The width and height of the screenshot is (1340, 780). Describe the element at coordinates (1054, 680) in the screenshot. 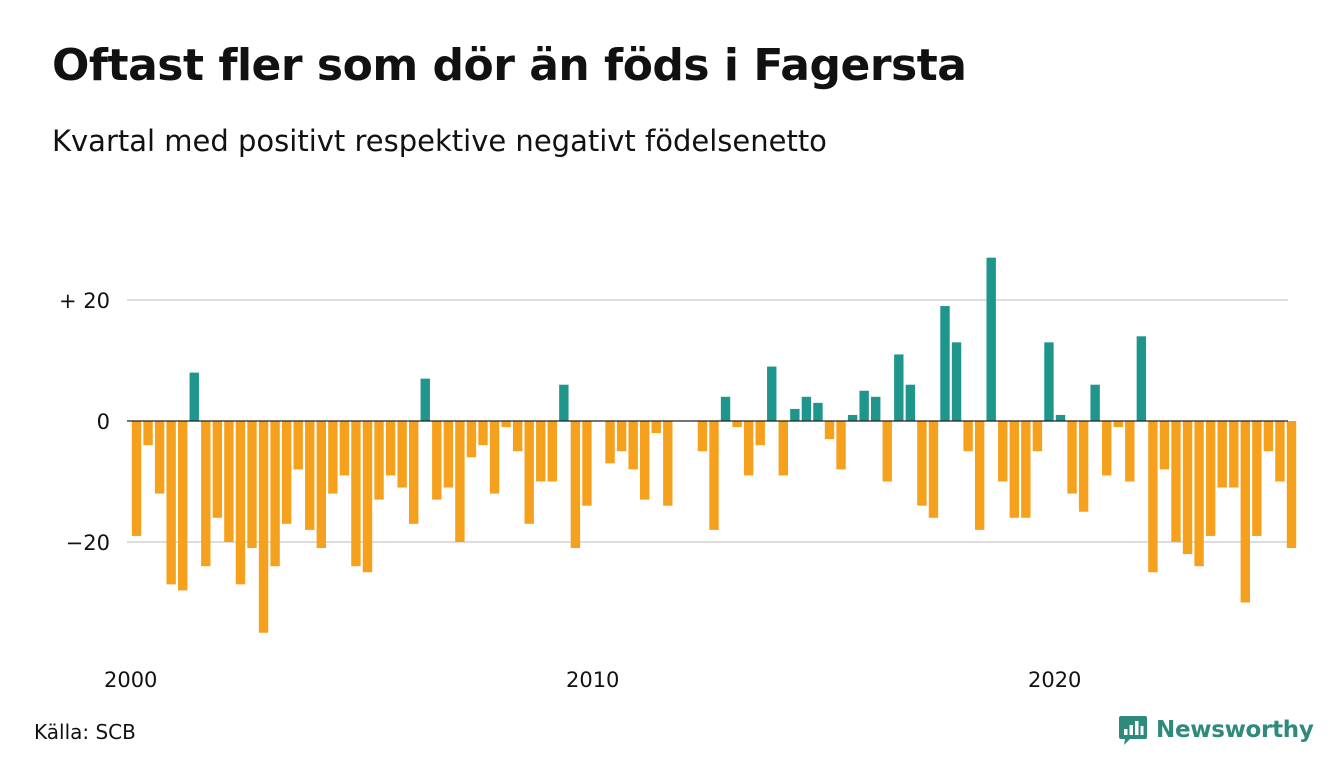

I see `x-tick-label: 2020` at that location.